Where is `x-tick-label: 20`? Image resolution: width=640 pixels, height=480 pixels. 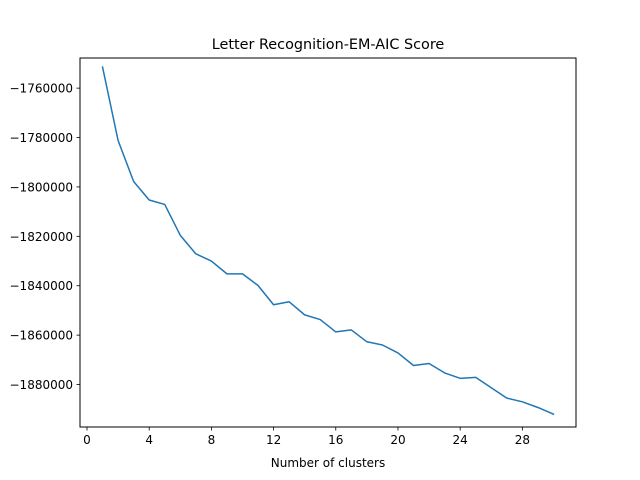 x-tick-label: 20 is located at coordinates (397, 440).